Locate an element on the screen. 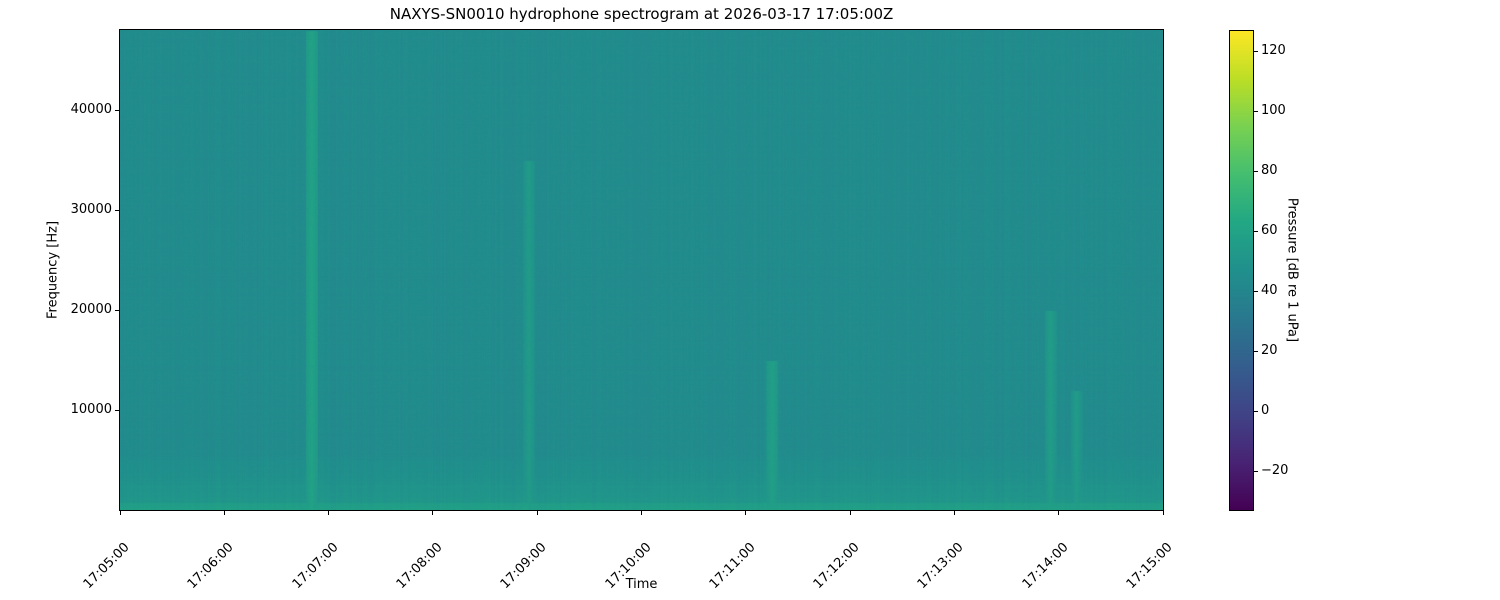 Image resolution: width=1500 pixels, height=600 pixels. colorbar-frame is located at coordinates (1241, 270).